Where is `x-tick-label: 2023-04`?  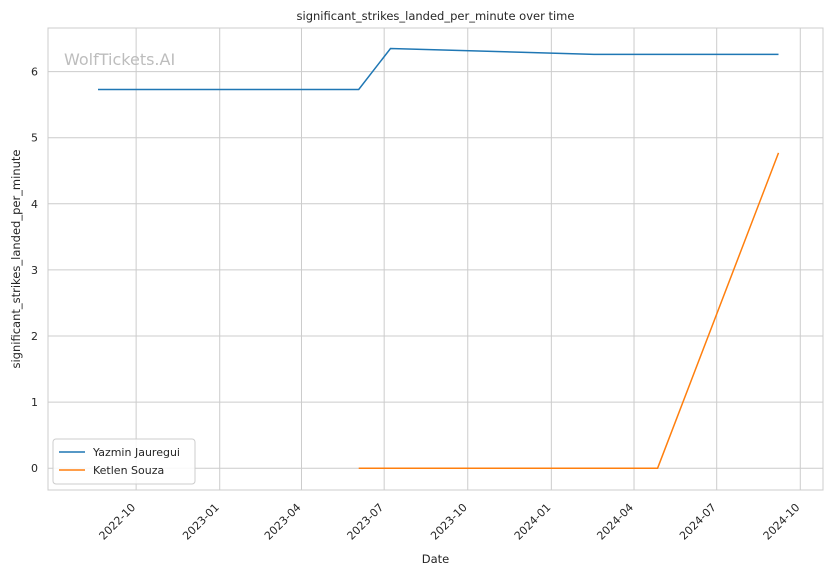
x-tick-label: 2023-04 is located at coordinates (283, 522).